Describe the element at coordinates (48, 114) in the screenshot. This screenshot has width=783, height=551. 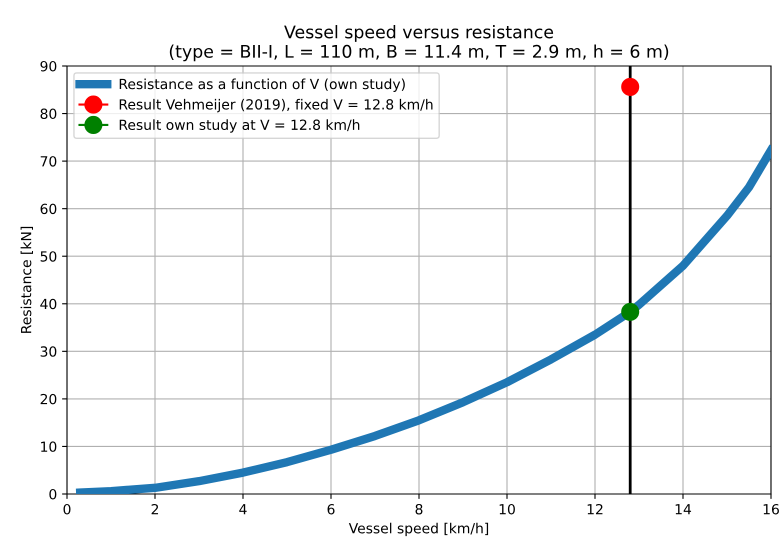
I see `y-tick-label: 80` at that location.